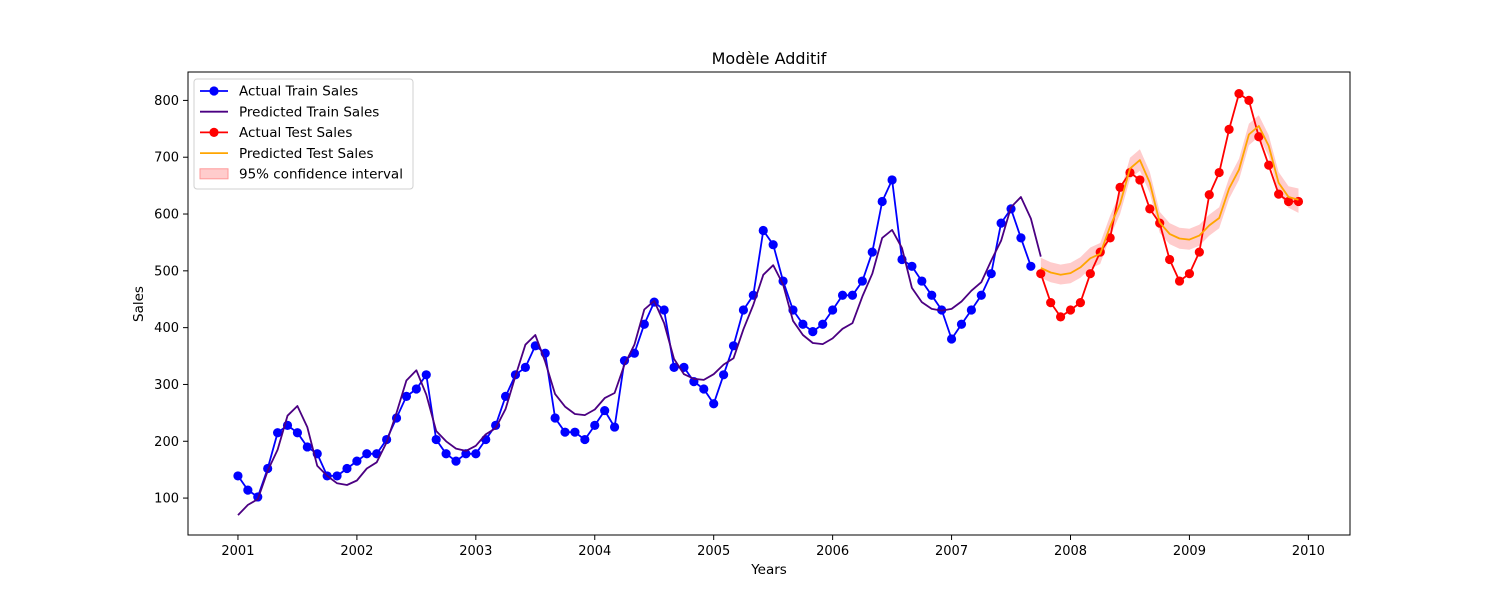 This screenshot has width=1500, height=600. I want to click on legend-label: Actual Test Sales, so click(295, 133).